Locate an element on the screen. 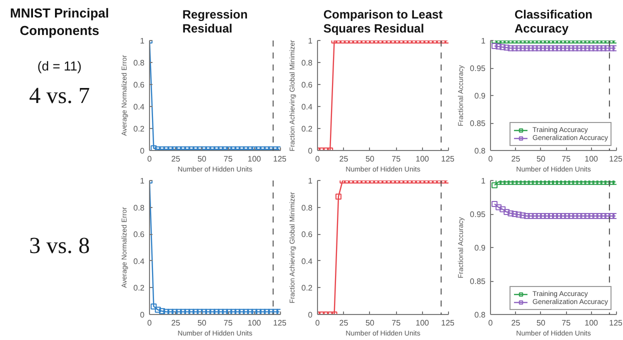 This screenshot has width=623, height=340. chart-title: Classification Accuracy is located at coordinates (553, 22).